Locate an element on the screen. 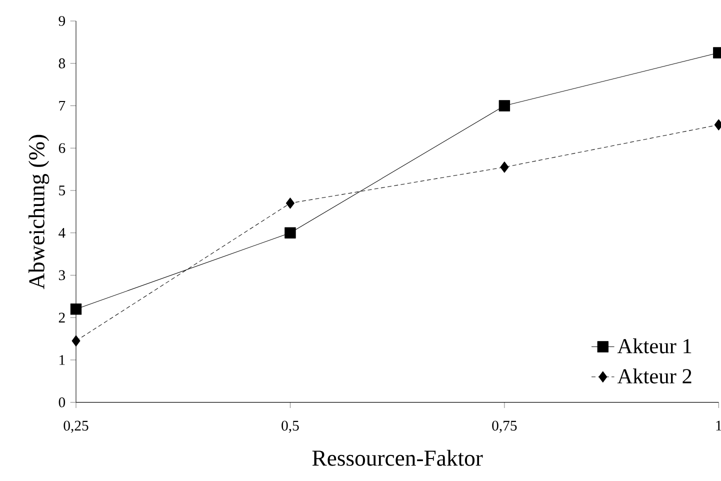  y-tick-label: 1 is located at coordinates (62, 360).